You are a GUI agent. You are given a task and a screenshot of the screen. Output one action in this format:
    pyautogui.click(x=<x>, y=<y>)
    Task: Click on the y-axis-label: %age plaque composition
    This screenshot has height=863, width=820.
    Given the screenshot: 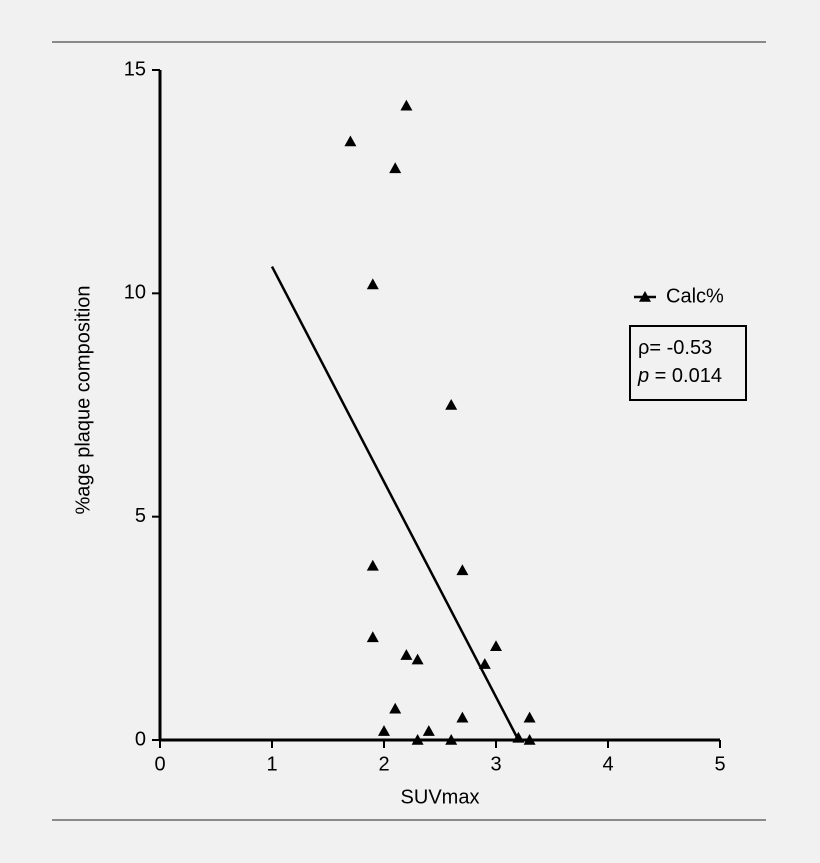 What is the action you would take?
    pyautogui.click(x=83, y=399)
    